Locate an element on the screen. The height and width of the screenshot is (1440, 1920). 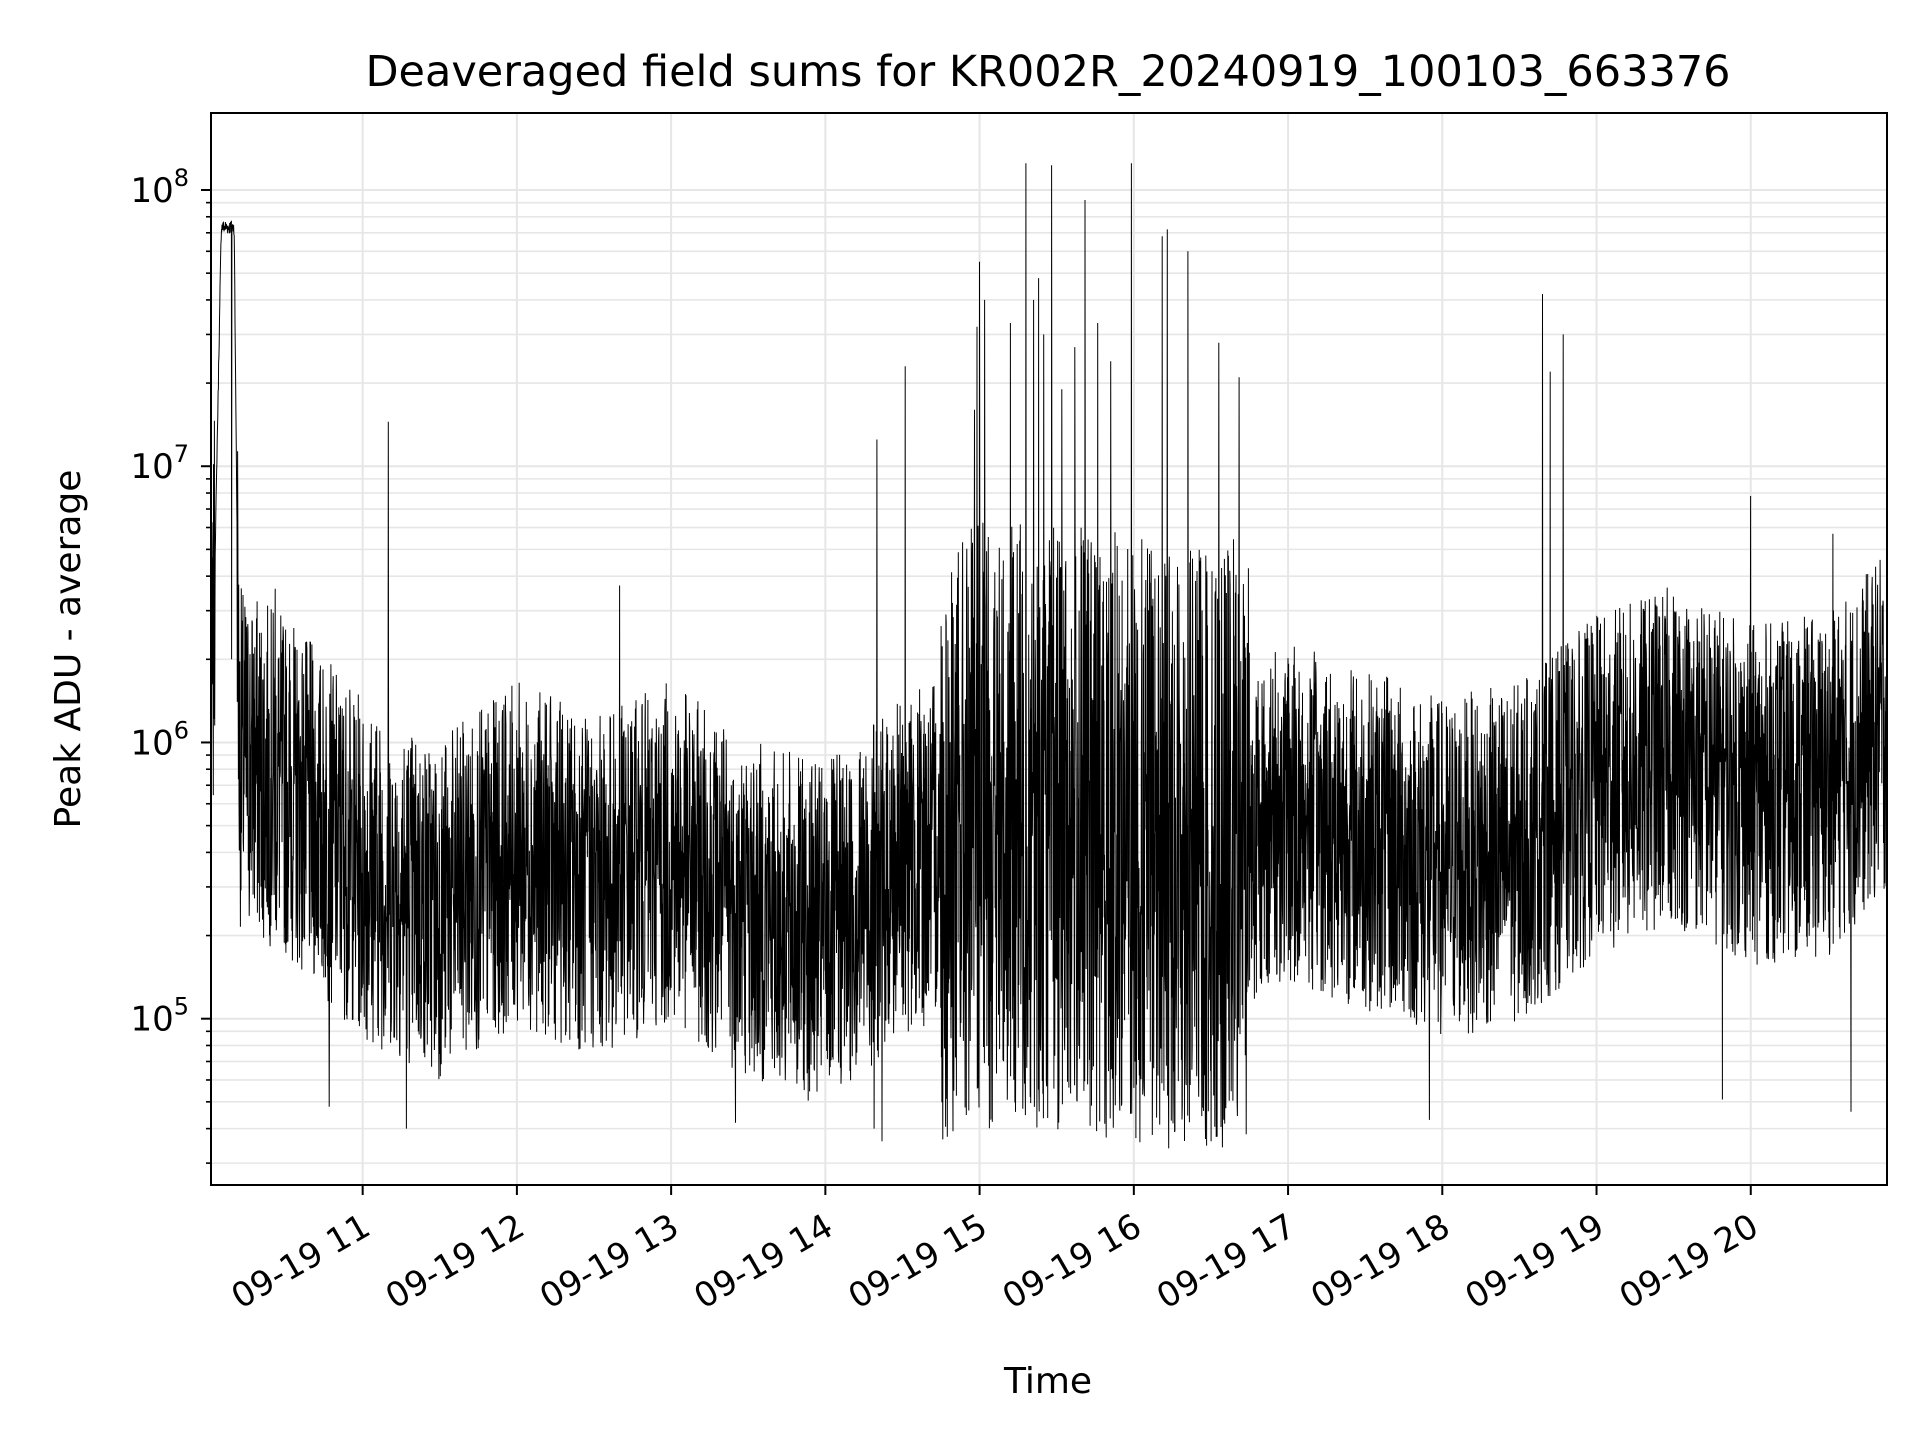
y-tick-label: 10⁷ is located at coordinates (159, 463).